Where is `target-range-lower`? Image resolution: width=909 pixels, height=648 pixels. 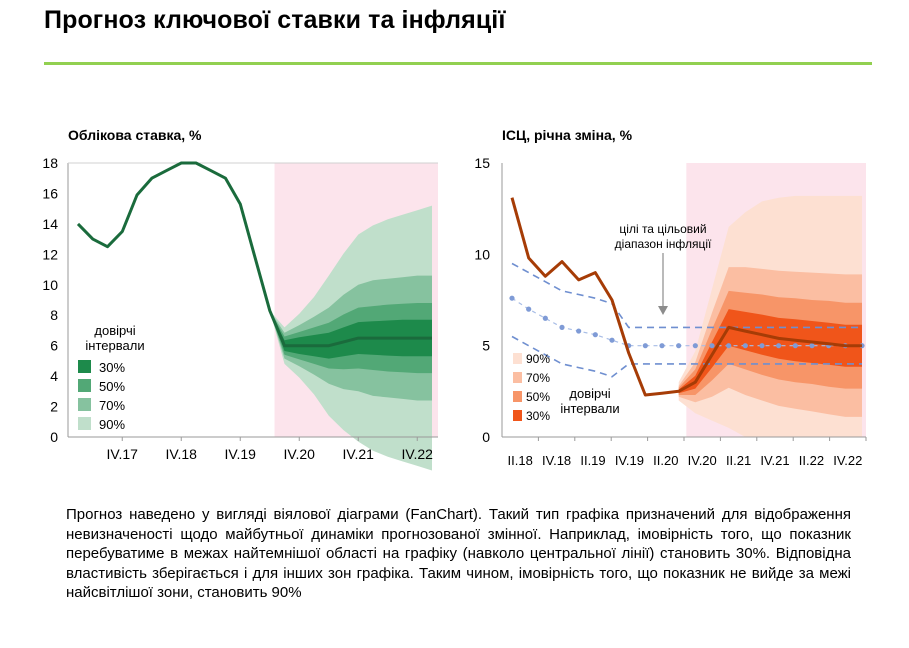
target-range-lower is located at coordinates (686, 356).